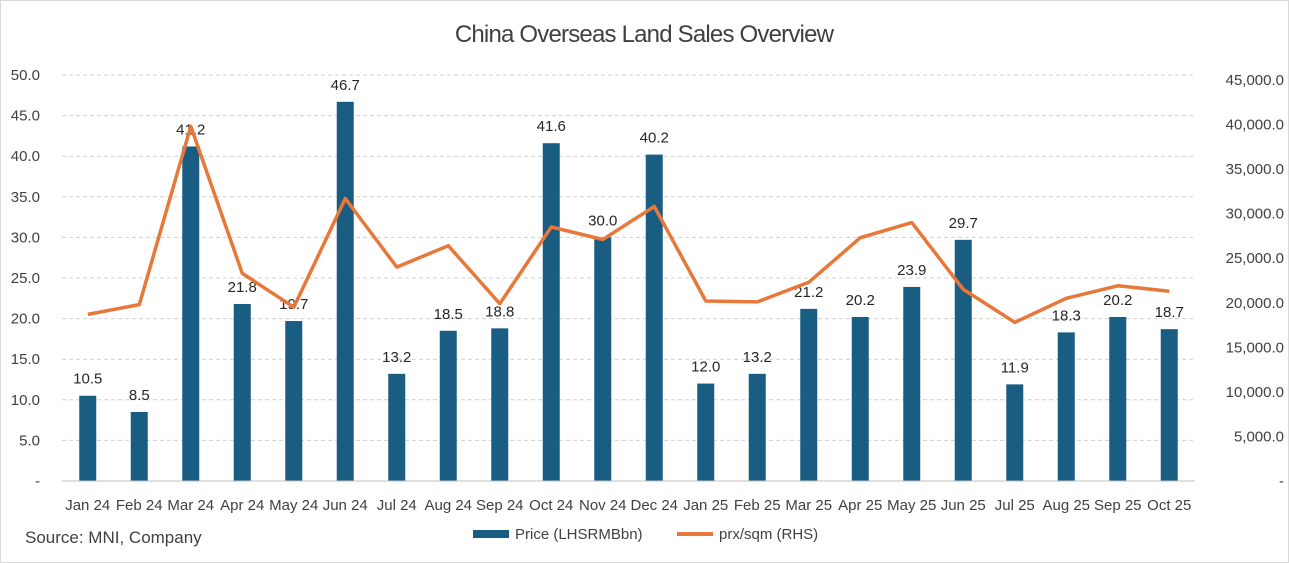  Describe the element at coordinates (25, 197) in the screenshot. I see `left-tick-label: 35.0` at that location.